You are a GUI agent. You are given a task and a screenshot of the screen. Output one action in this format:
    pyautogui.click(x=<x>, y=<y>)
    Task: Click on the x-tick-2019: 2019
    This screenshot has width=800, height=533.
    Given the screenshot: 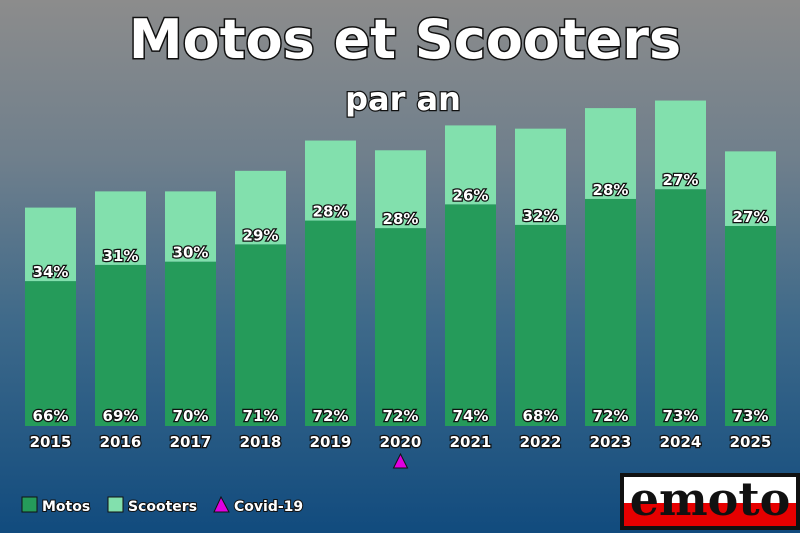 What is the action you would take?
    pyautogui.click(x=331, y=442)
    